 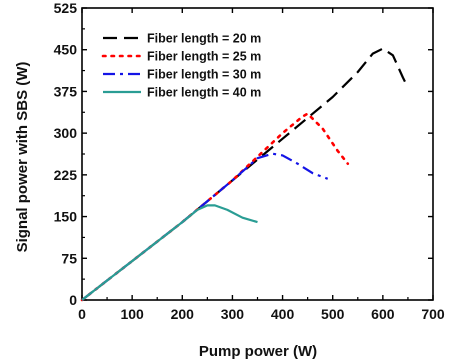 I want to click on x-tick-label: 700, so click(x=433, y=314).